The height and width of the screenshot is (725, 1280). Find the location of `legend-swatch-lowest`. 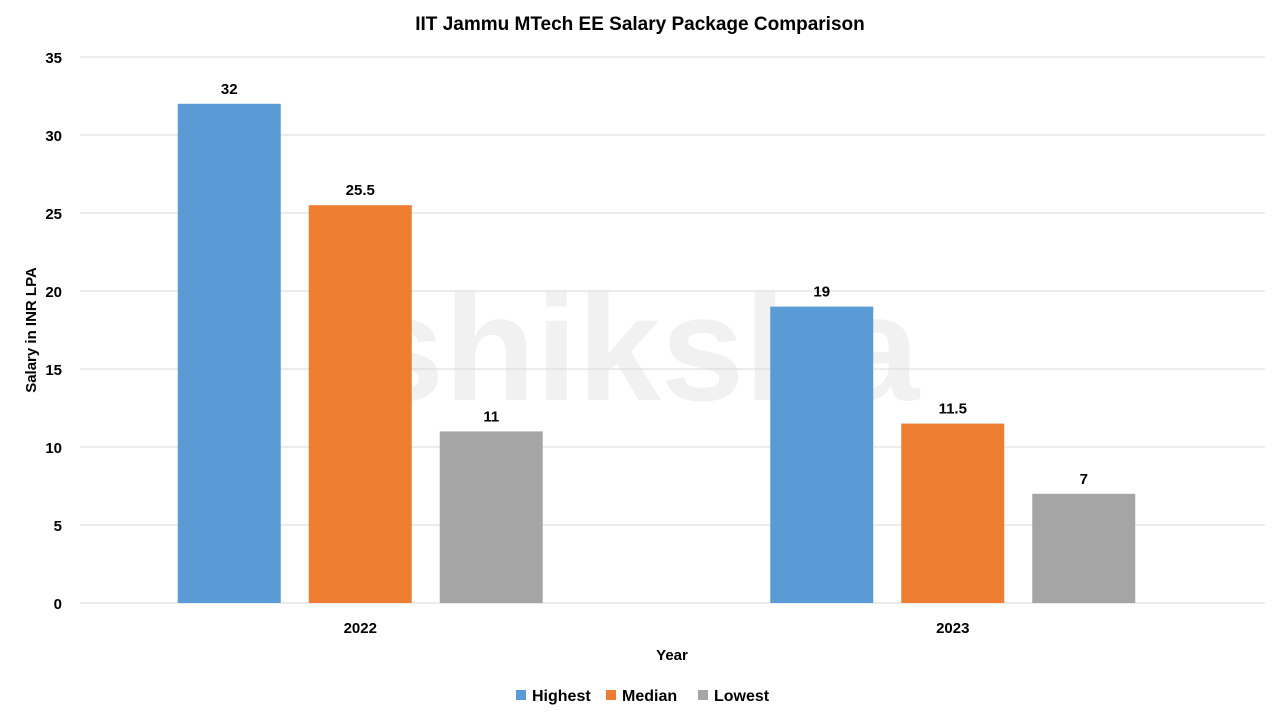

legend-swatch-lowest is located at coordinates (703, 695).